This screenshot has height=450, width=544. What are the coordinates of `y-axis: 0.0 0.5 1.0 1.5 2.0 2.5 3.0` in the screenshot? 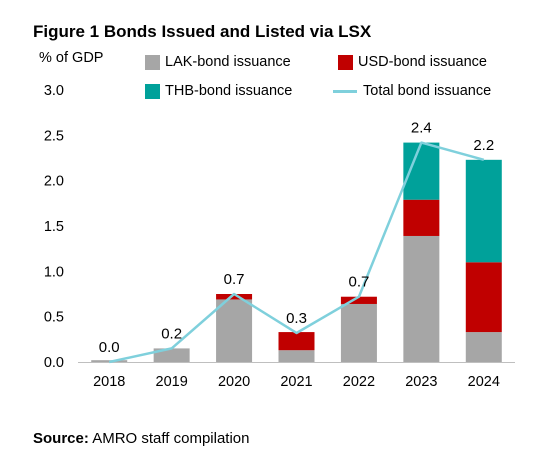 It's located at (54, 227).